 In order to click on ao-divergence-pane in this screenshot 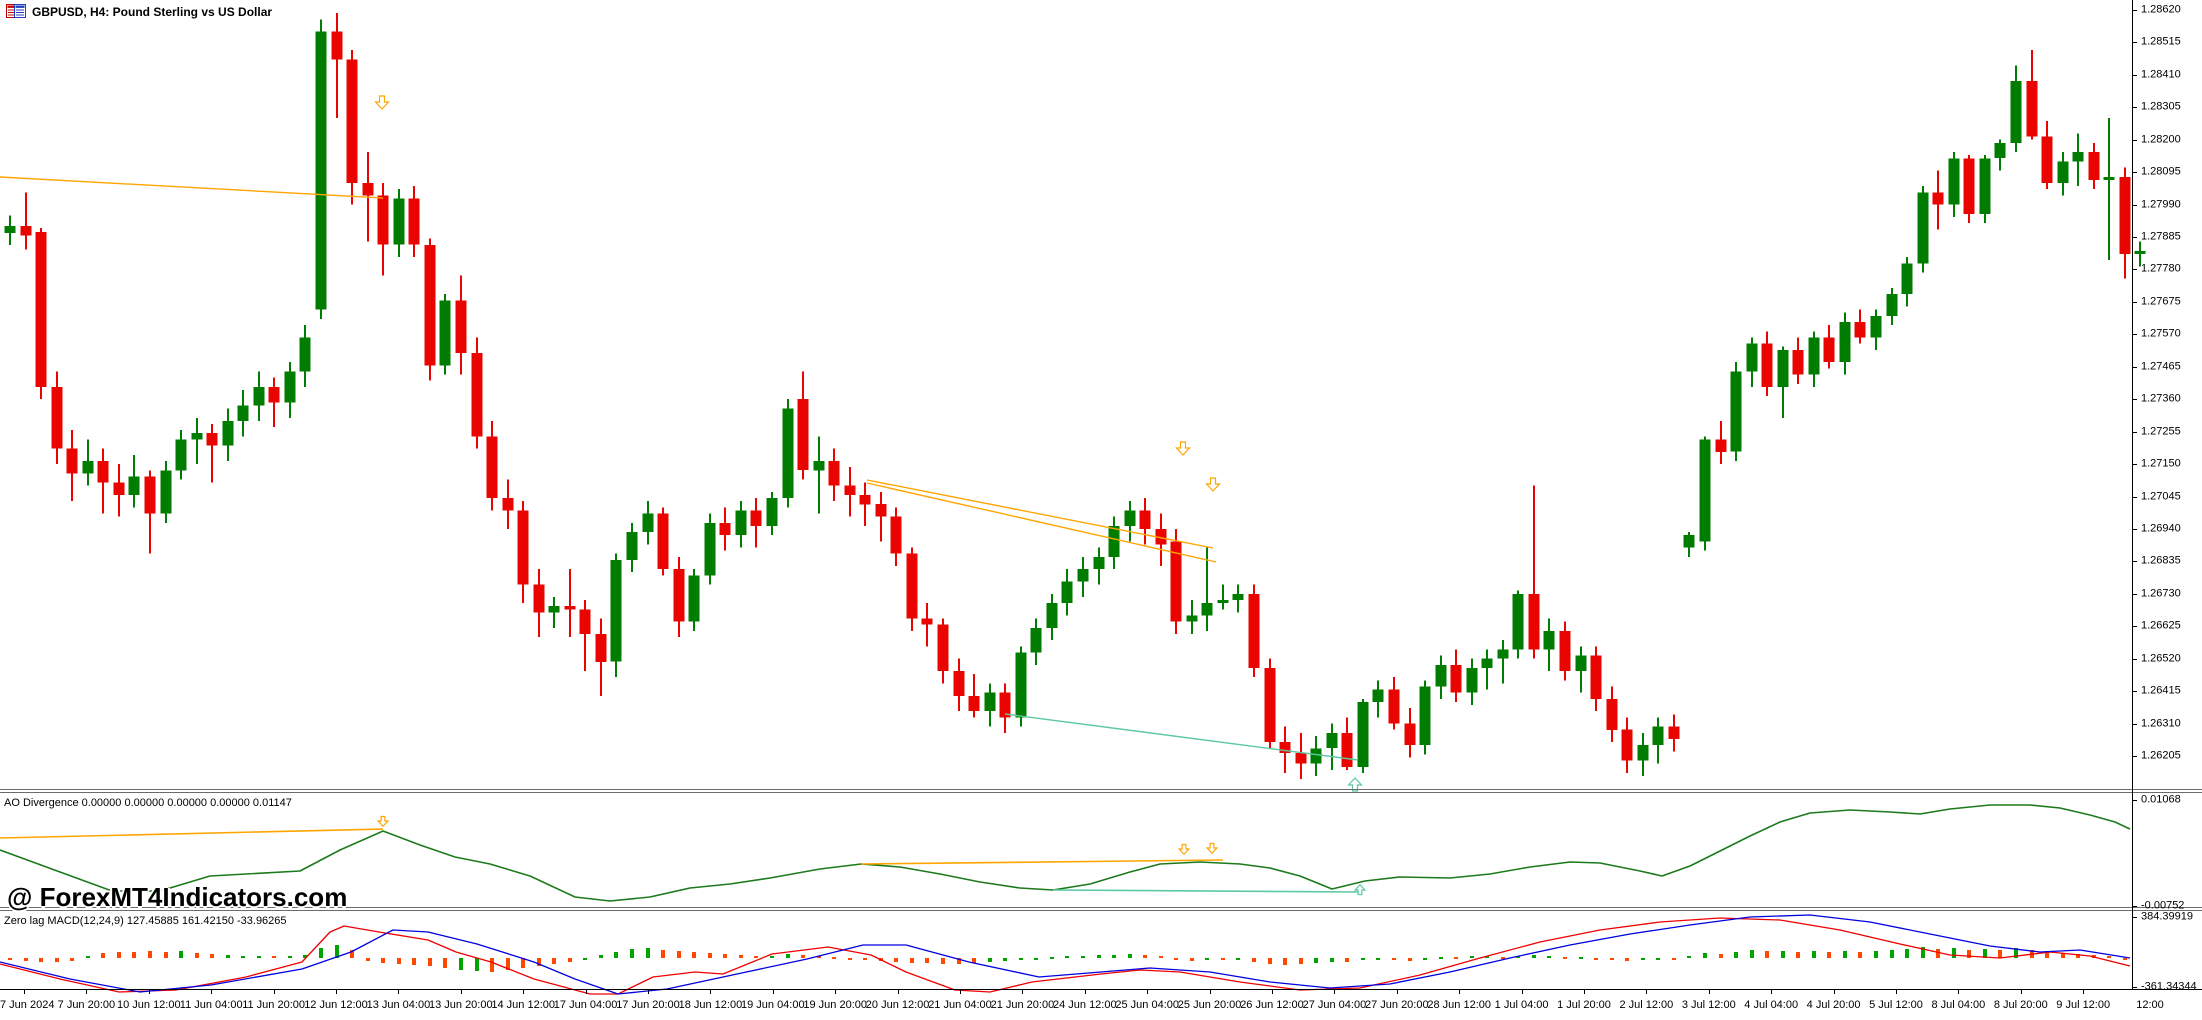, I will do `click(1065, 853)`.